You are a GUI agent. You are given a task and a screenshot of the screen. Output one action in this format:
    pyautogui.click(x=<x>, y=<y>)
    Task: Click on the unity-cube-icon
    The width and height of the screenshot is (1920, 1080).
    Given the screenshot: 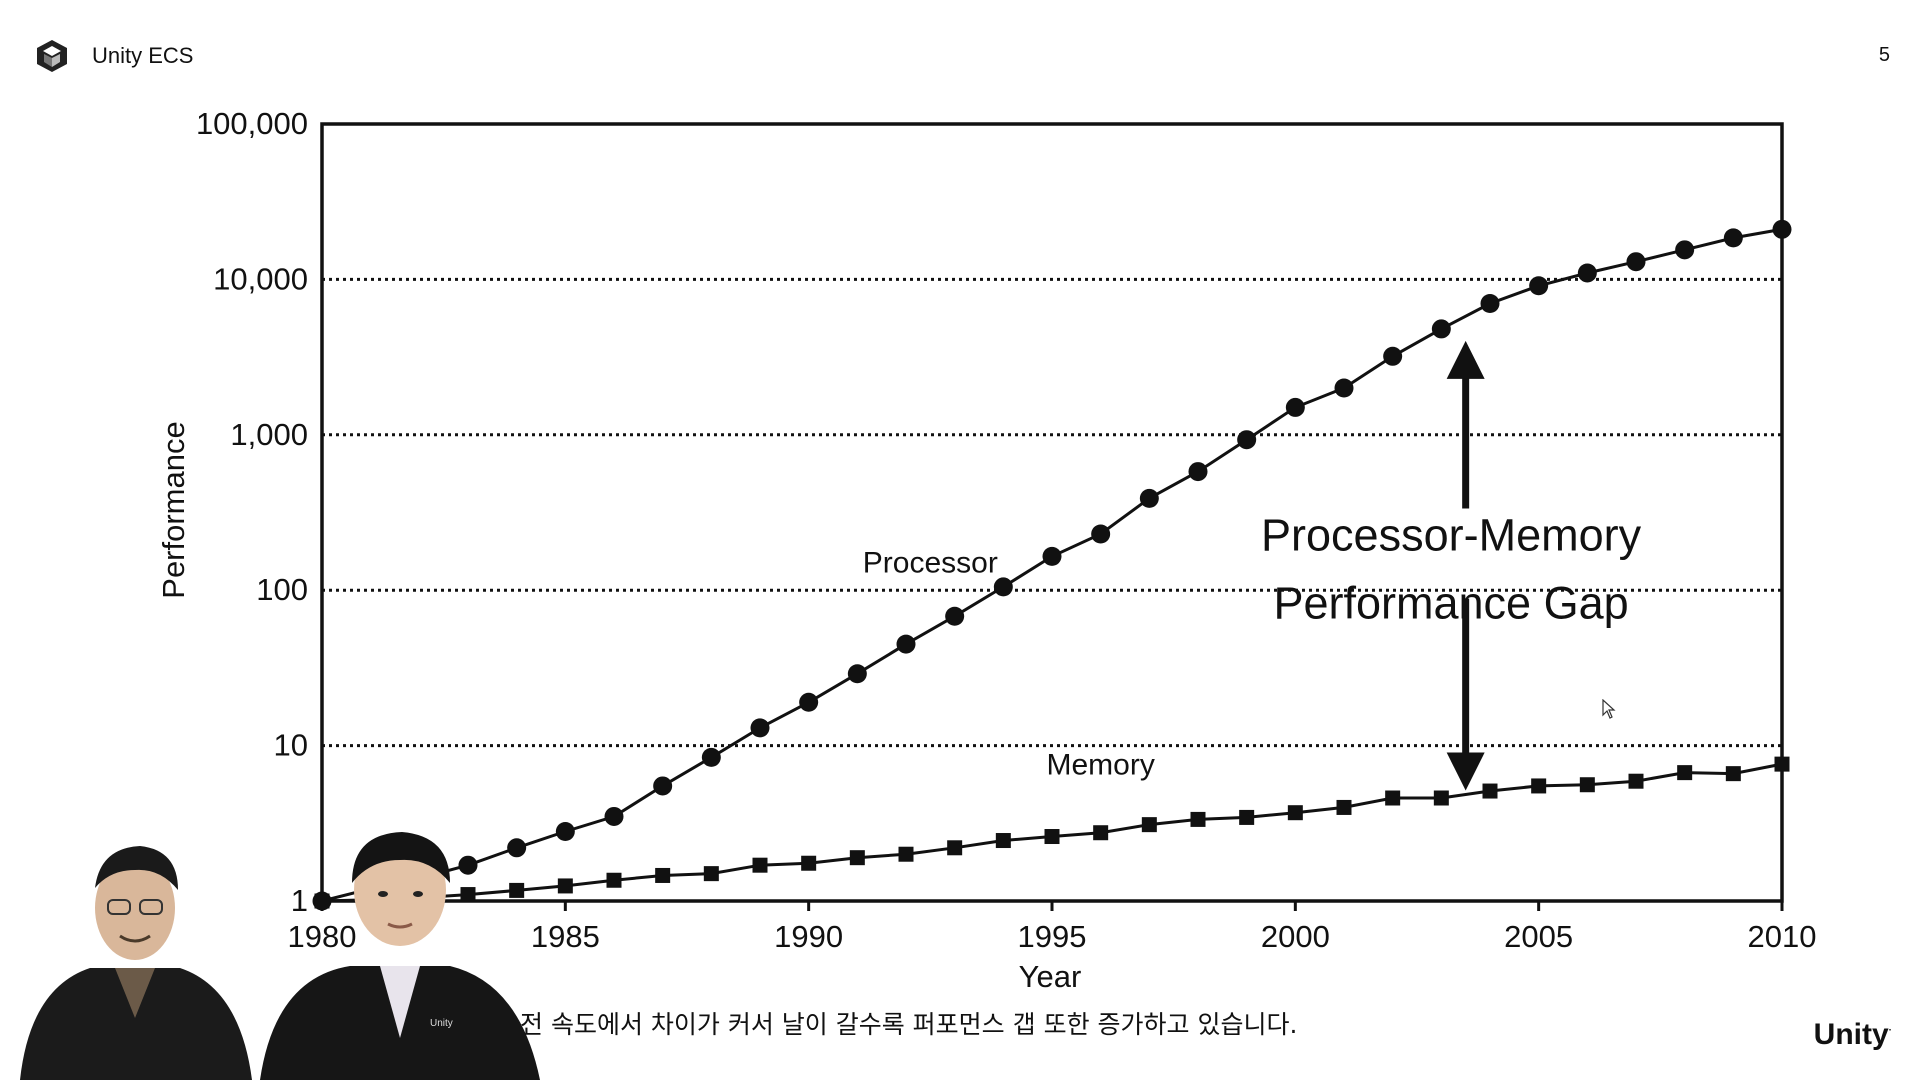 What is the action you would take?
    pyautogui.click(x=52, y=56)
    